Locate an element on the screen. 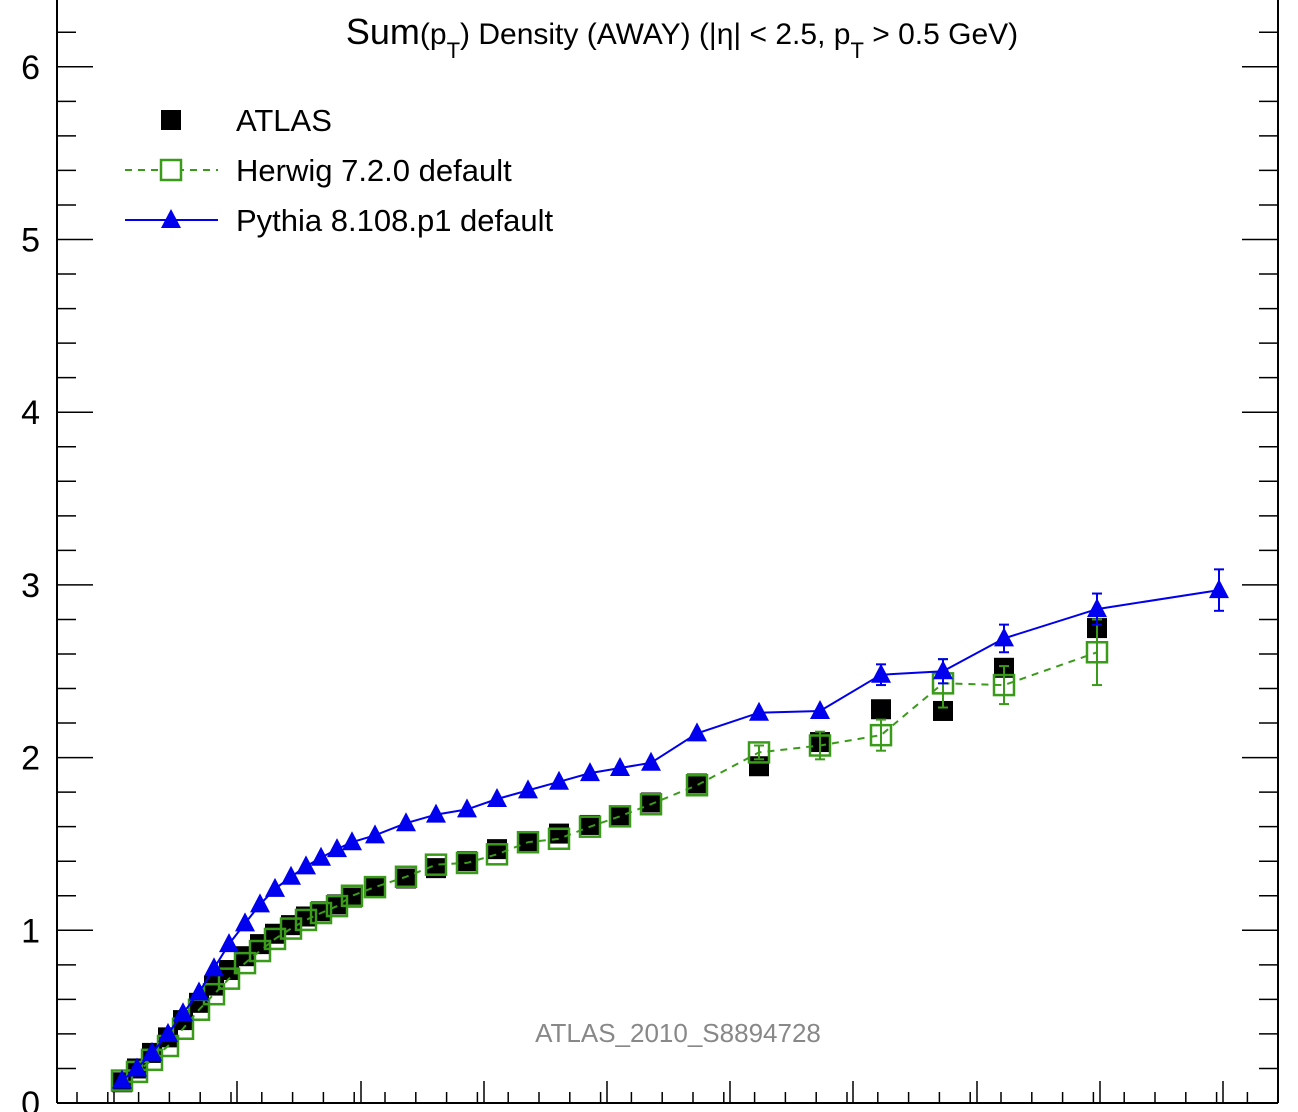 Image resolution: width=1298 pixels, height=1112 pixels. analysis-watermark: ATLAS_2010_S8894728 is located at coordinates (678, 1033).